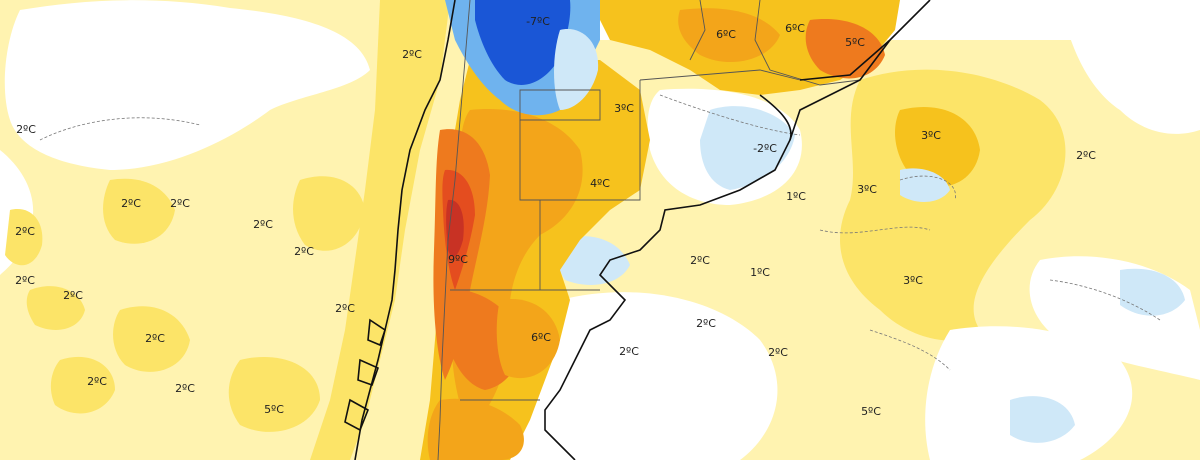 This screenshot has width=1200, height=460. Describe the element at coordinates (775, 117) in the screenshot. I see `coast-rio-plata` at that location.